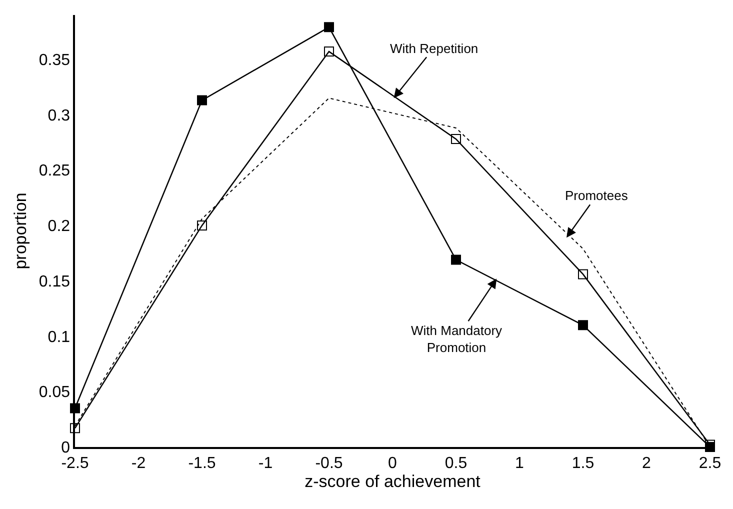 The height and width of the screenshot is (509, 733). I want to click on x-tick-label: 0.5, so click(456, 463).